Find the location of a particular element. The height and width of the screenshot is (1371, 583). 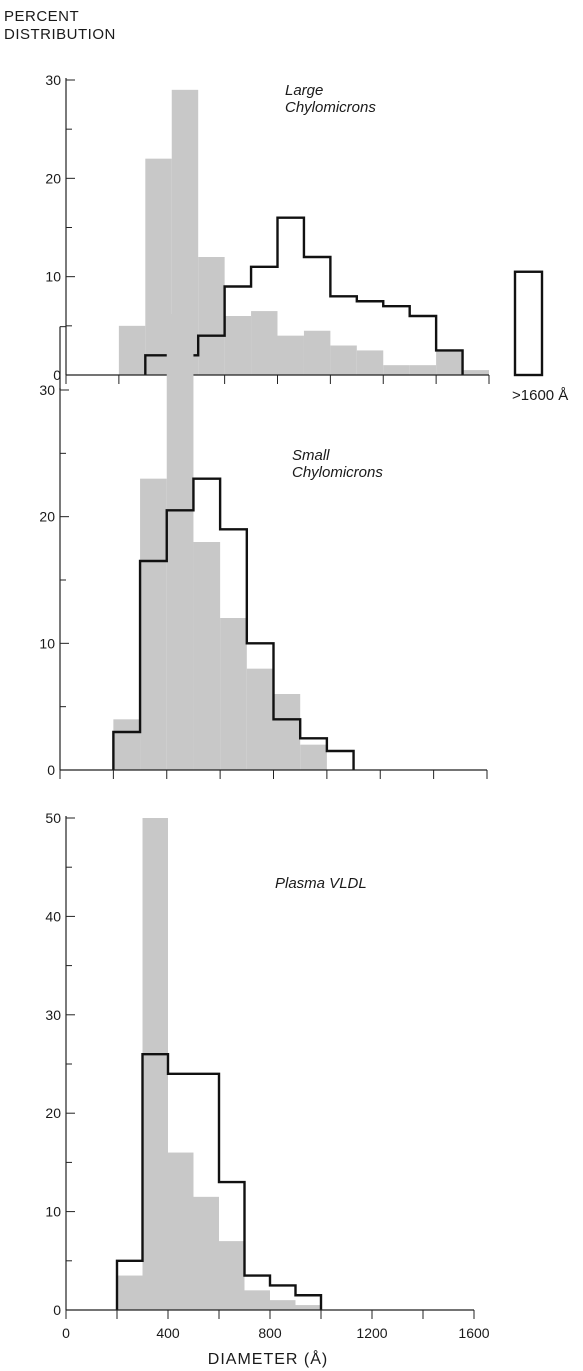

panel-title: Large Chylomicrons is located at coordinates (330, 99).